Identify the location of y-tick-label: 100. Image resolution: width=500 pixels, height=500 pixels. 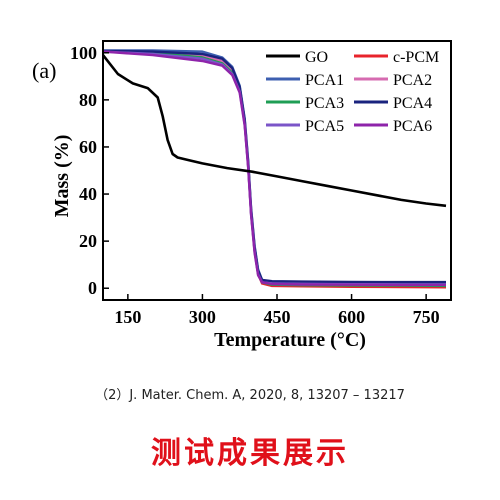
(83, 53).